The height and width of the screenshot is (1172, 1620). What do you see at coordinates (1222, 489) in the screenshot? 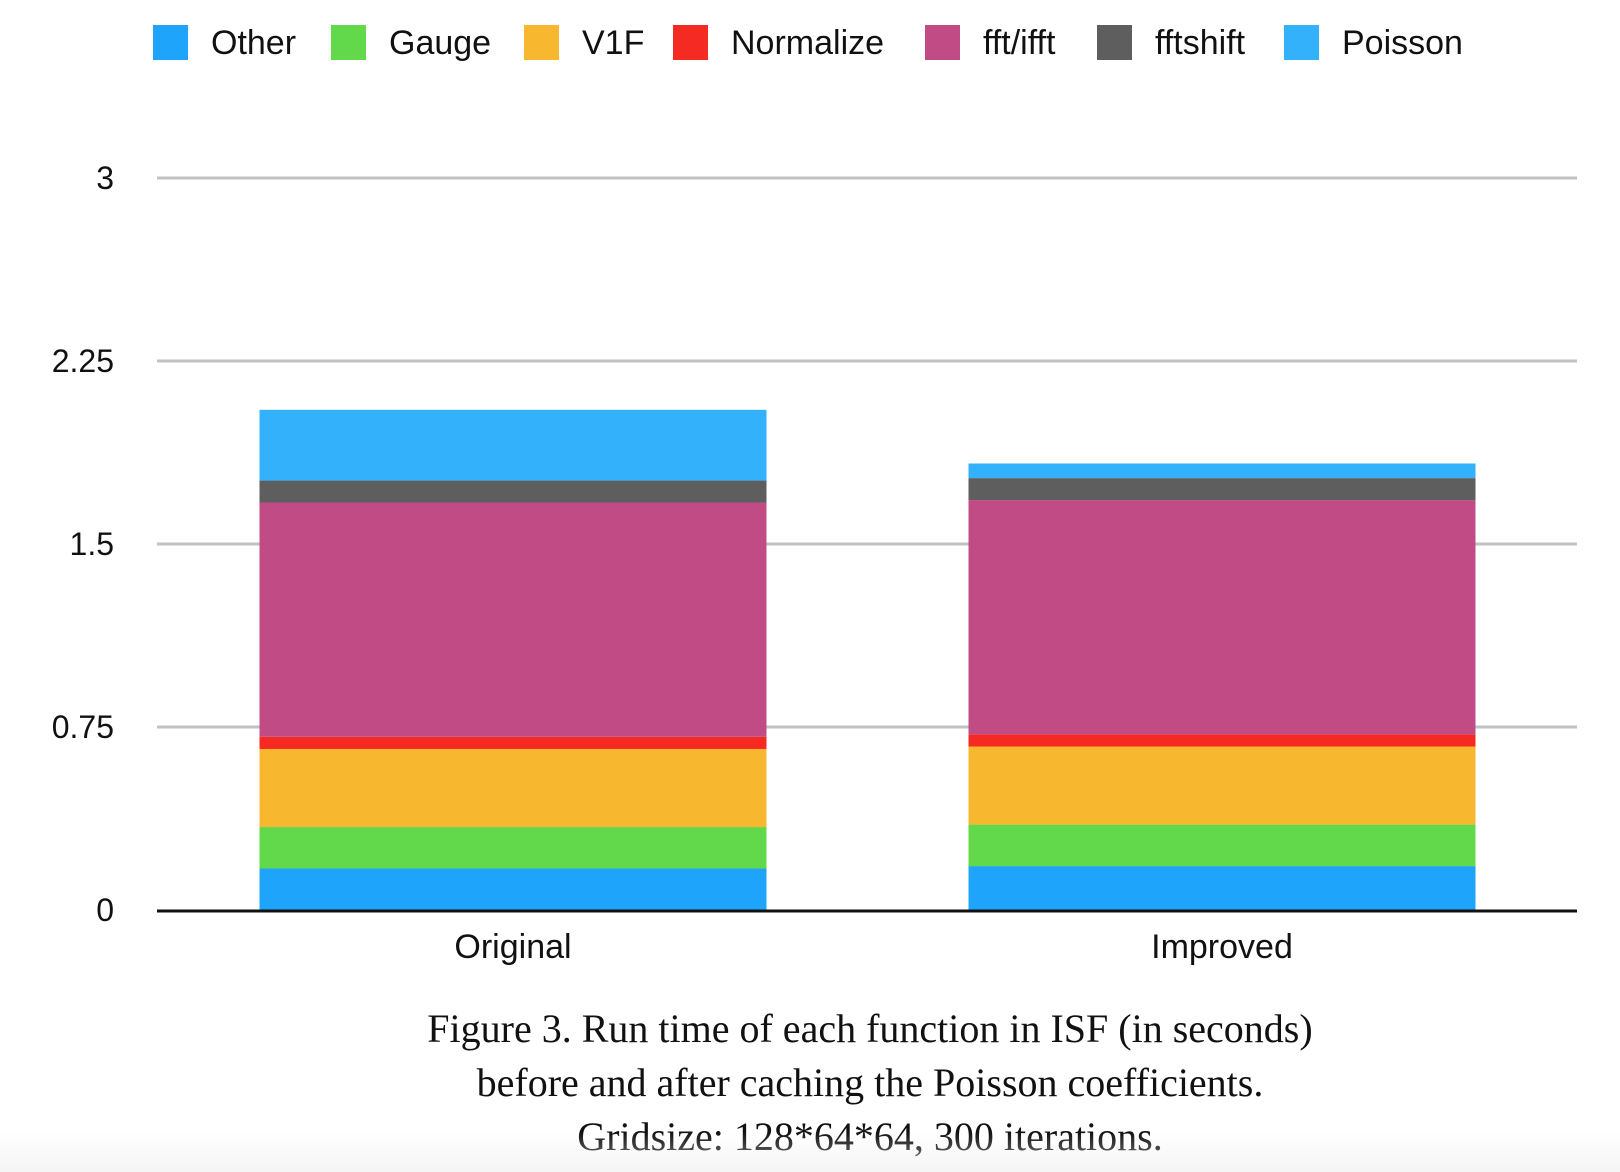
I see `bar-improved-fftshift` at bounding box center [1222, 489].